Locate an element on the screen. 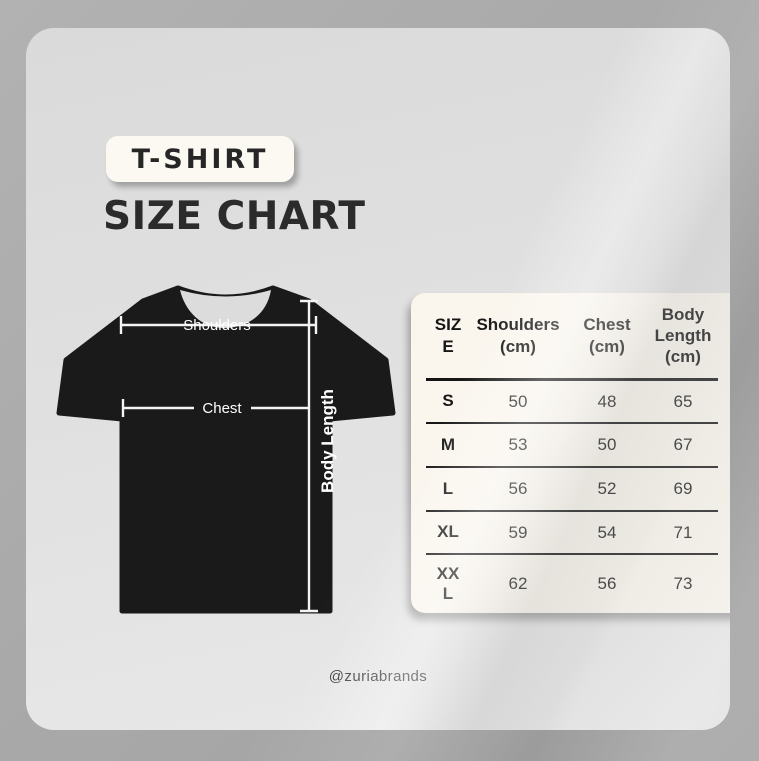 The height and width of the screenshot is (761, 759). shoulders-cell: 56 is located at coordinates (518, 488).